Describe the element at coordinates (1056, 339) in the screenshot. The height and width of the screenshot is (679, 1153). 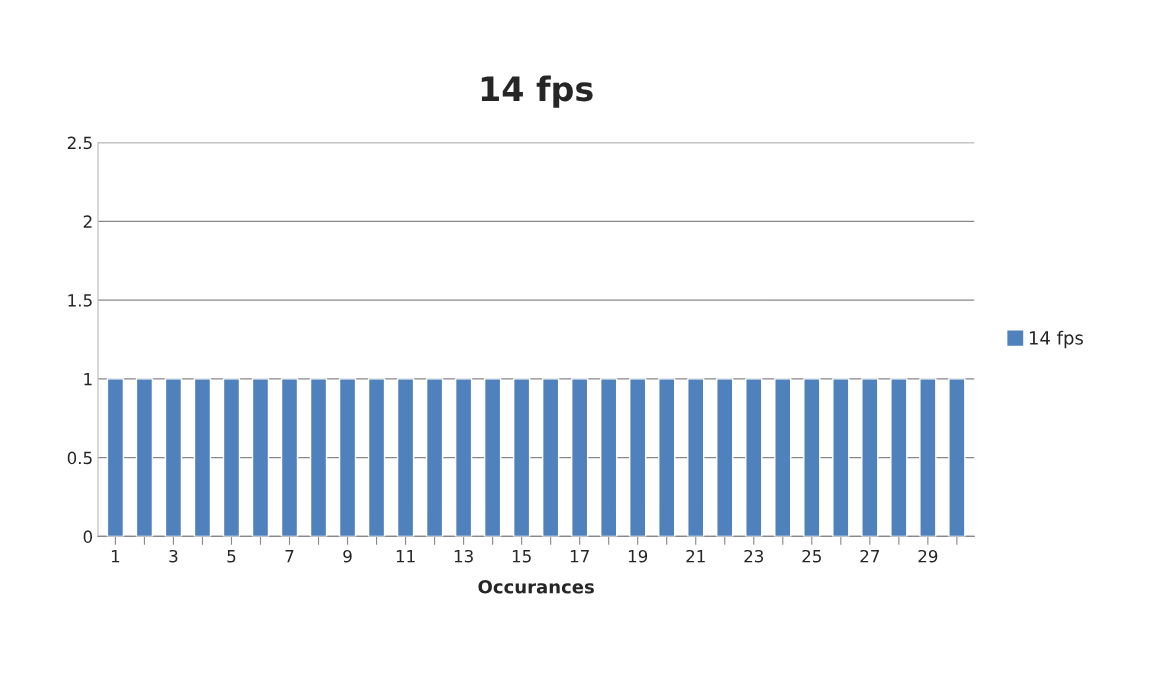
I see `legend-label: 14 fps` at that location.